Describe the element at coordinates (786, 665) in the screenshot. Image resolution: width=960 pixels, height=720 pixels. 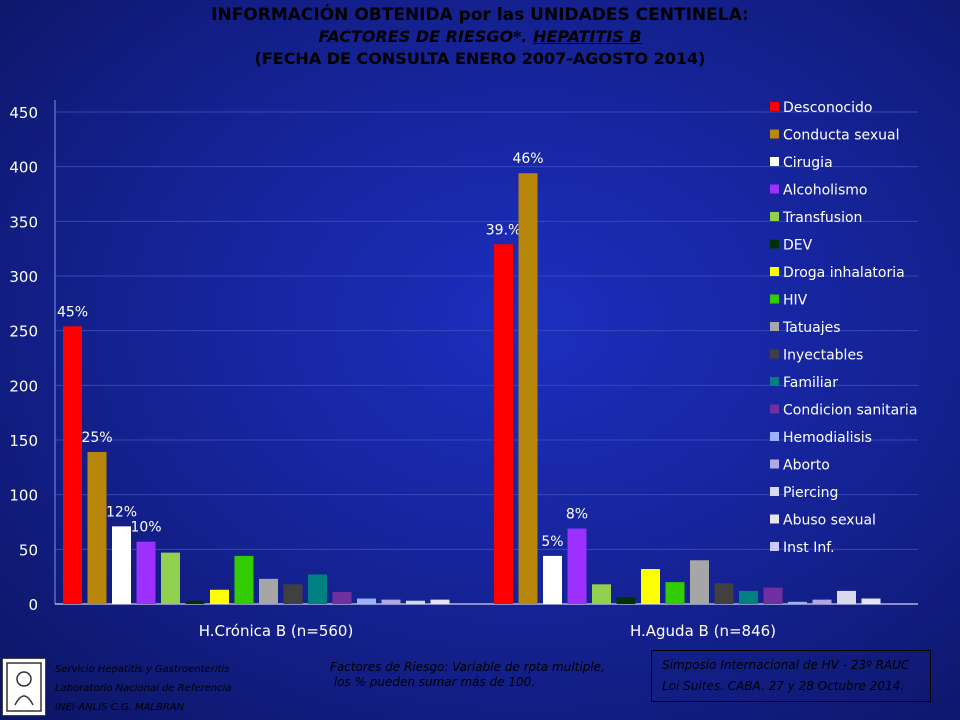
I see `symposium-line-1: Simposio Internacional de HV - 23º RAUC` at that location.